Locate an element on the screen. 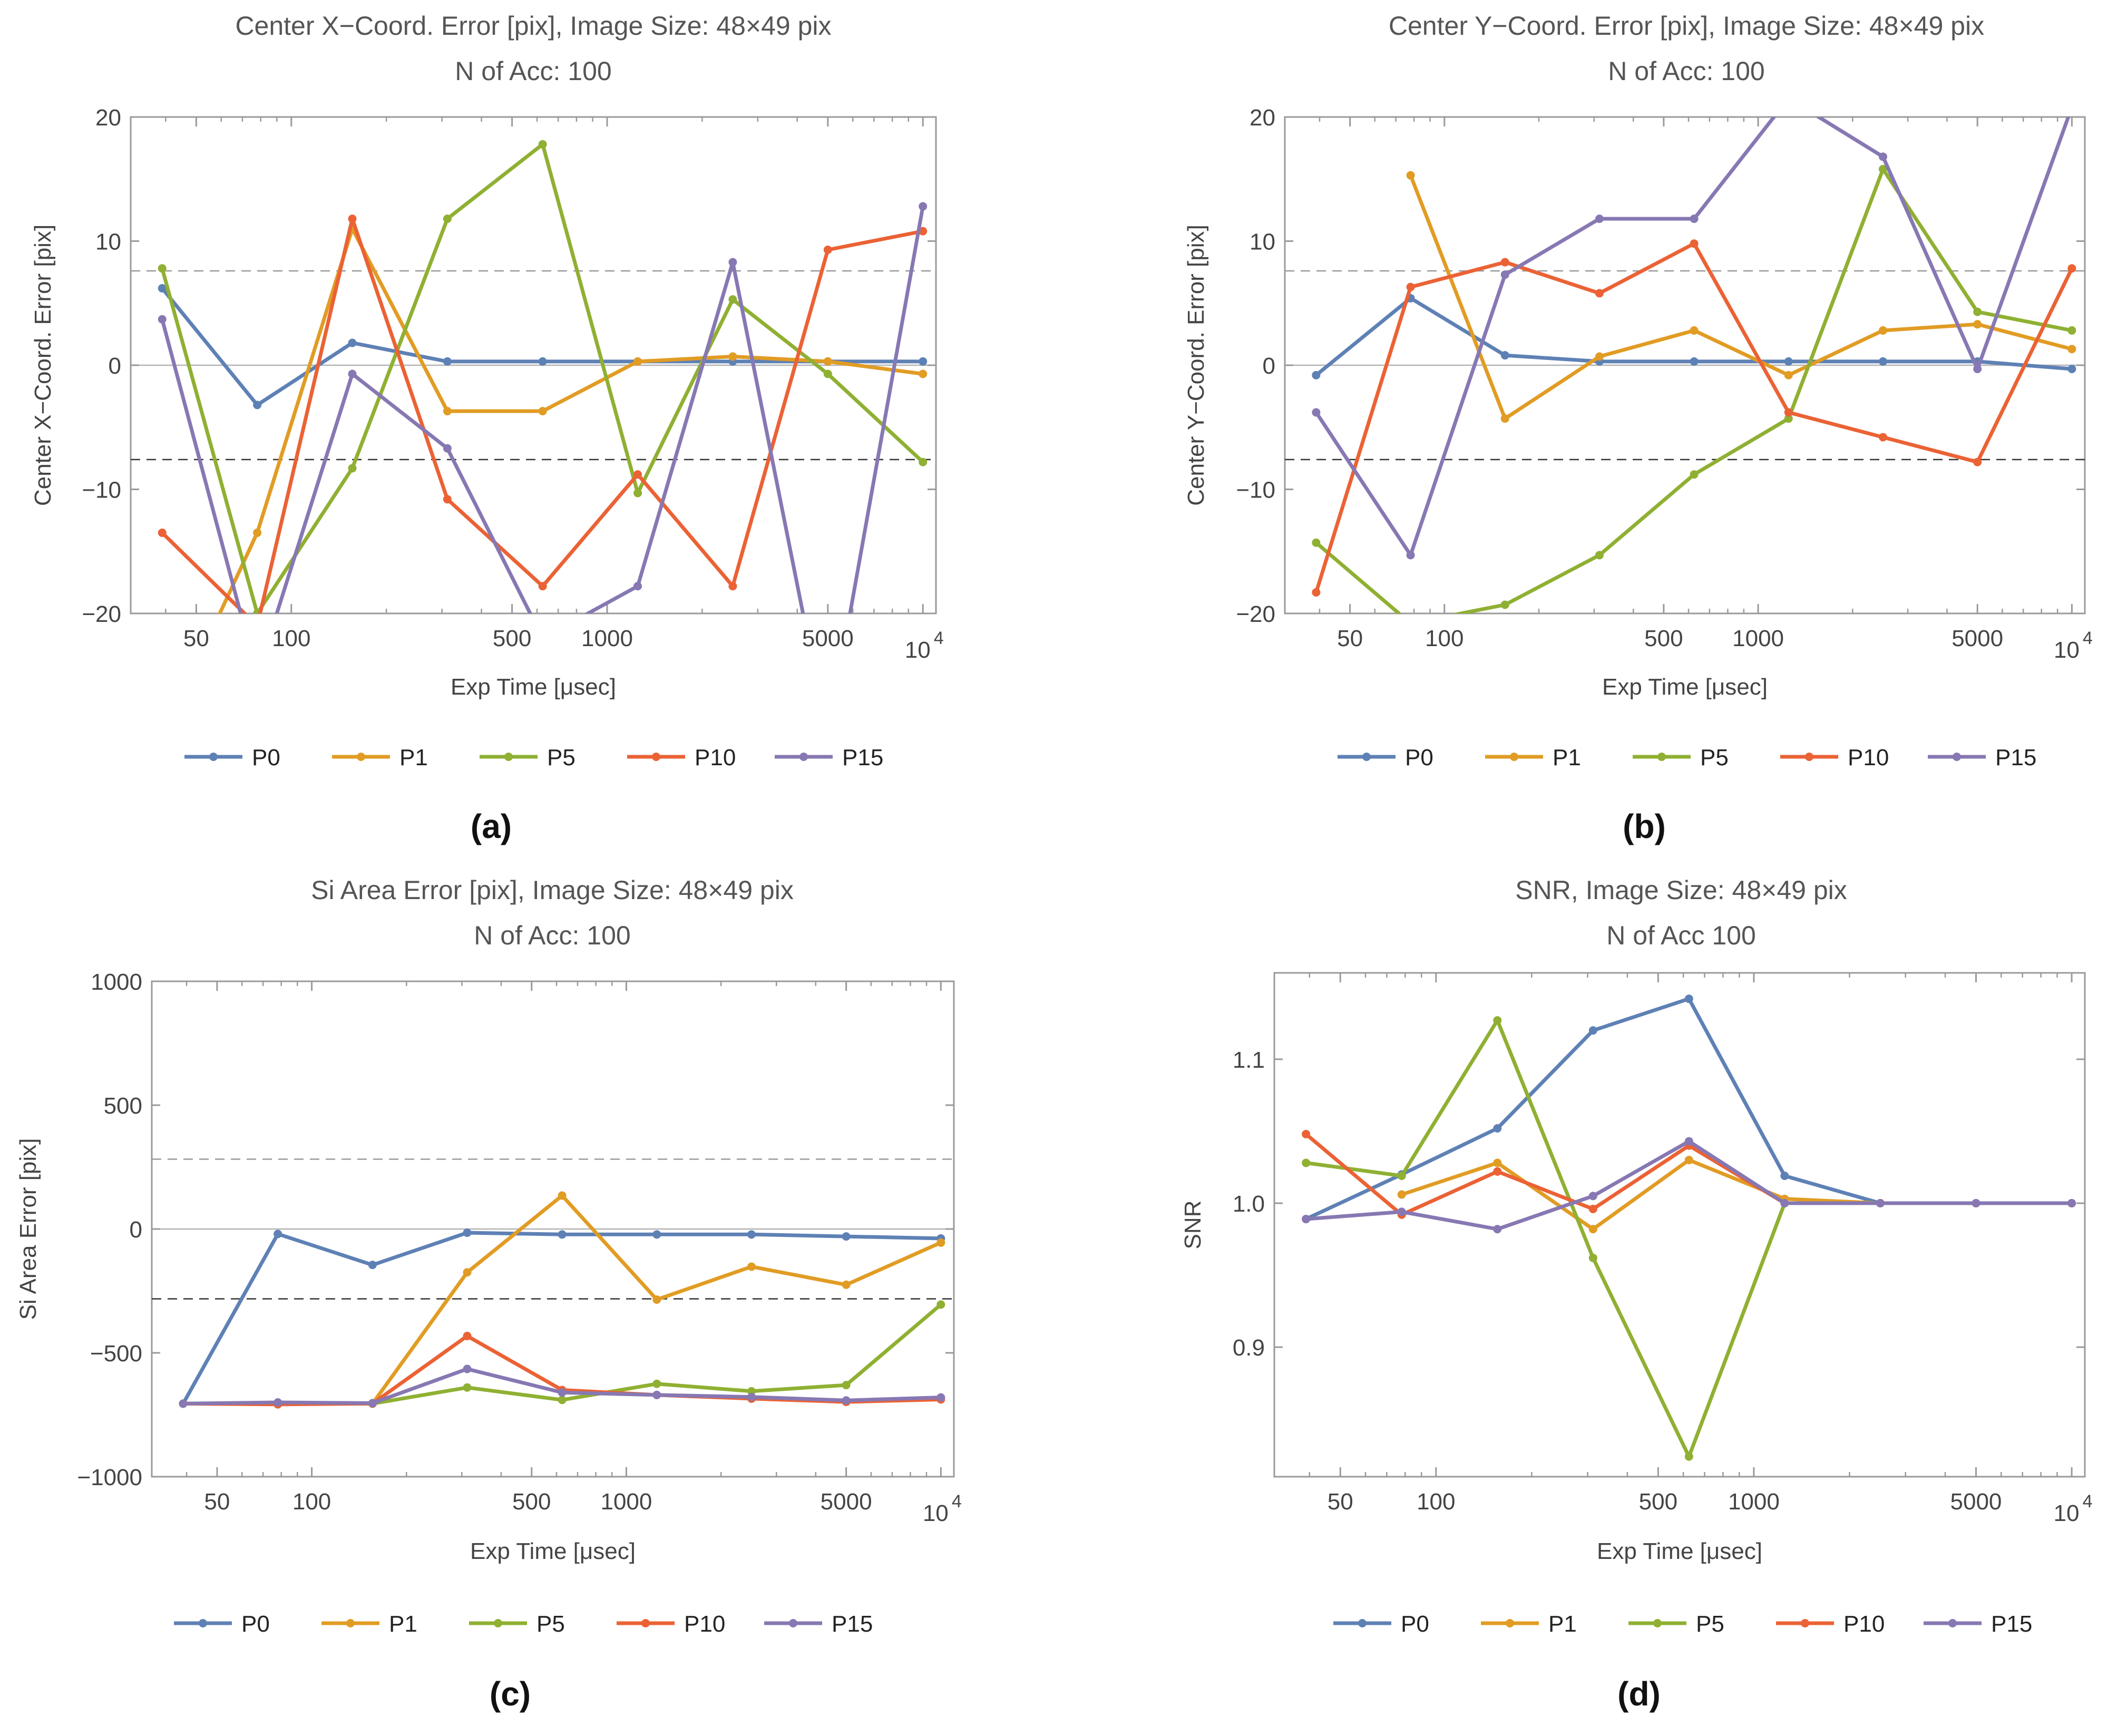 Image resolution: width=2117 pixels, height=1736 pixels. y-tick-label: −10 is located at coordinates (102, 490).